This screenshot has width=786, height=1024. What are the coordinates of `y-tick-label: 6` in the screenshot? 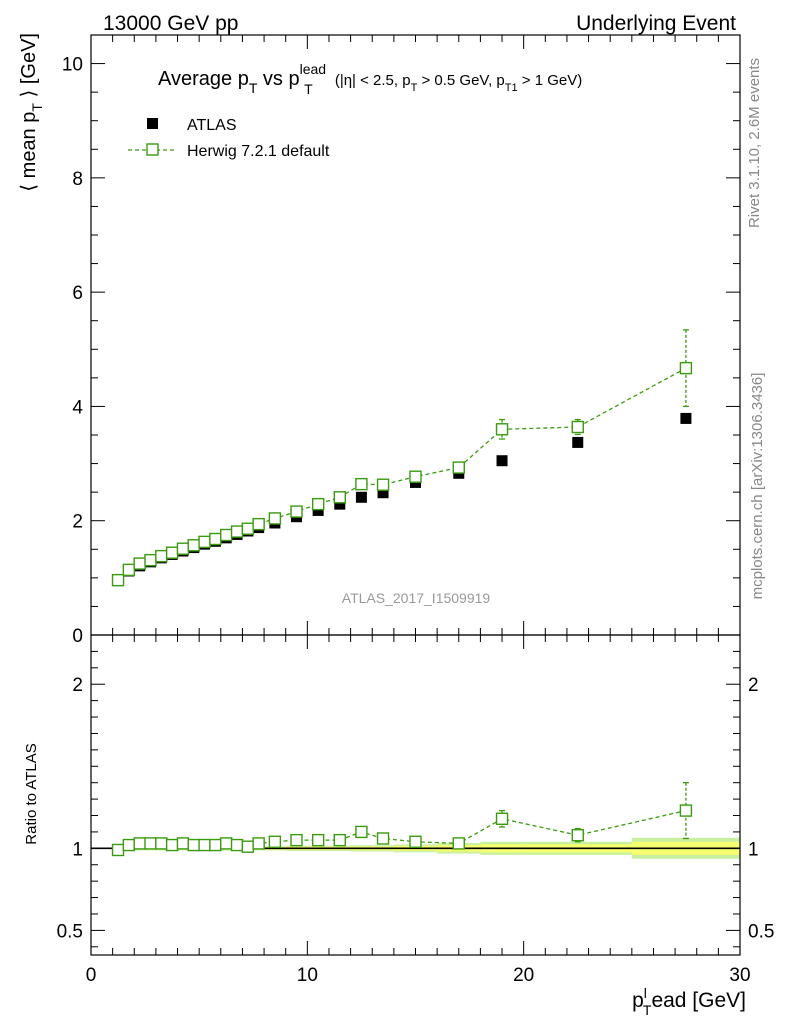 It's located at (77, 293).